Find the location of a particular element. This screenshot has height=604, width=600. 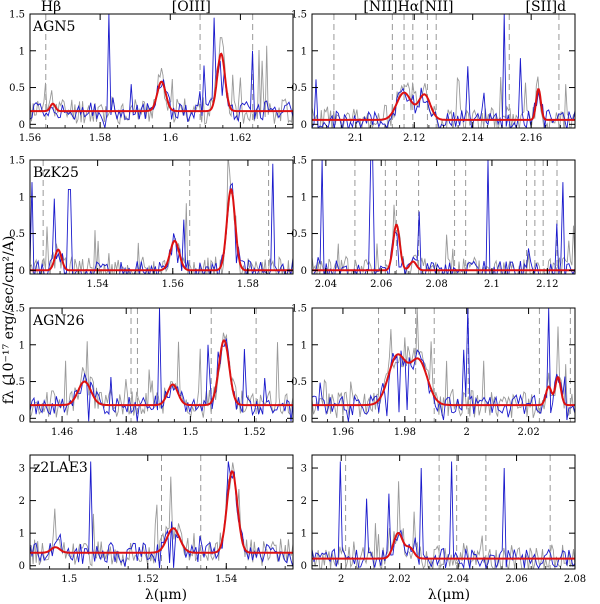

x-tick-label: 1.46 is located at coordinates (62, 432).